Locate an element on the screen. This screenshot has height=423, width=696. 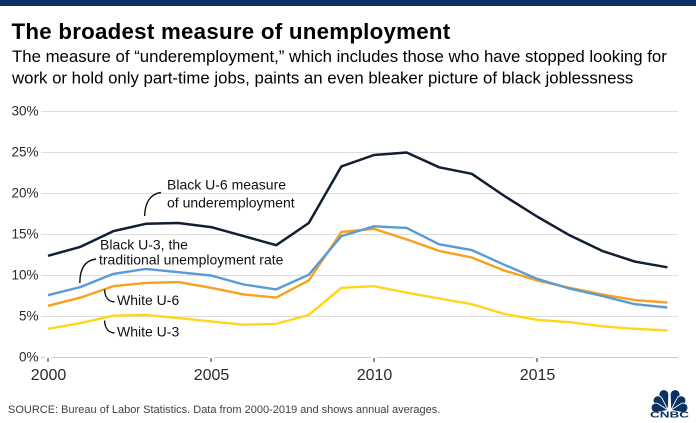
svg-text: traditional unemployment rate is located at coordinates (191, 260).